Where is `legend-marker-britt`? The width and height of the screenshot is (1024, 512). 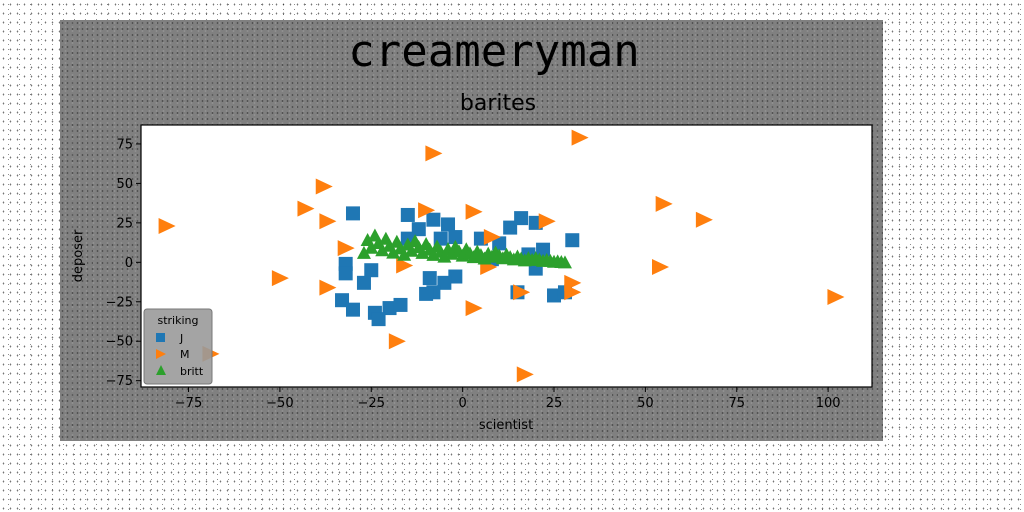 legend-marker-britt is located at coordinates (161, 370).